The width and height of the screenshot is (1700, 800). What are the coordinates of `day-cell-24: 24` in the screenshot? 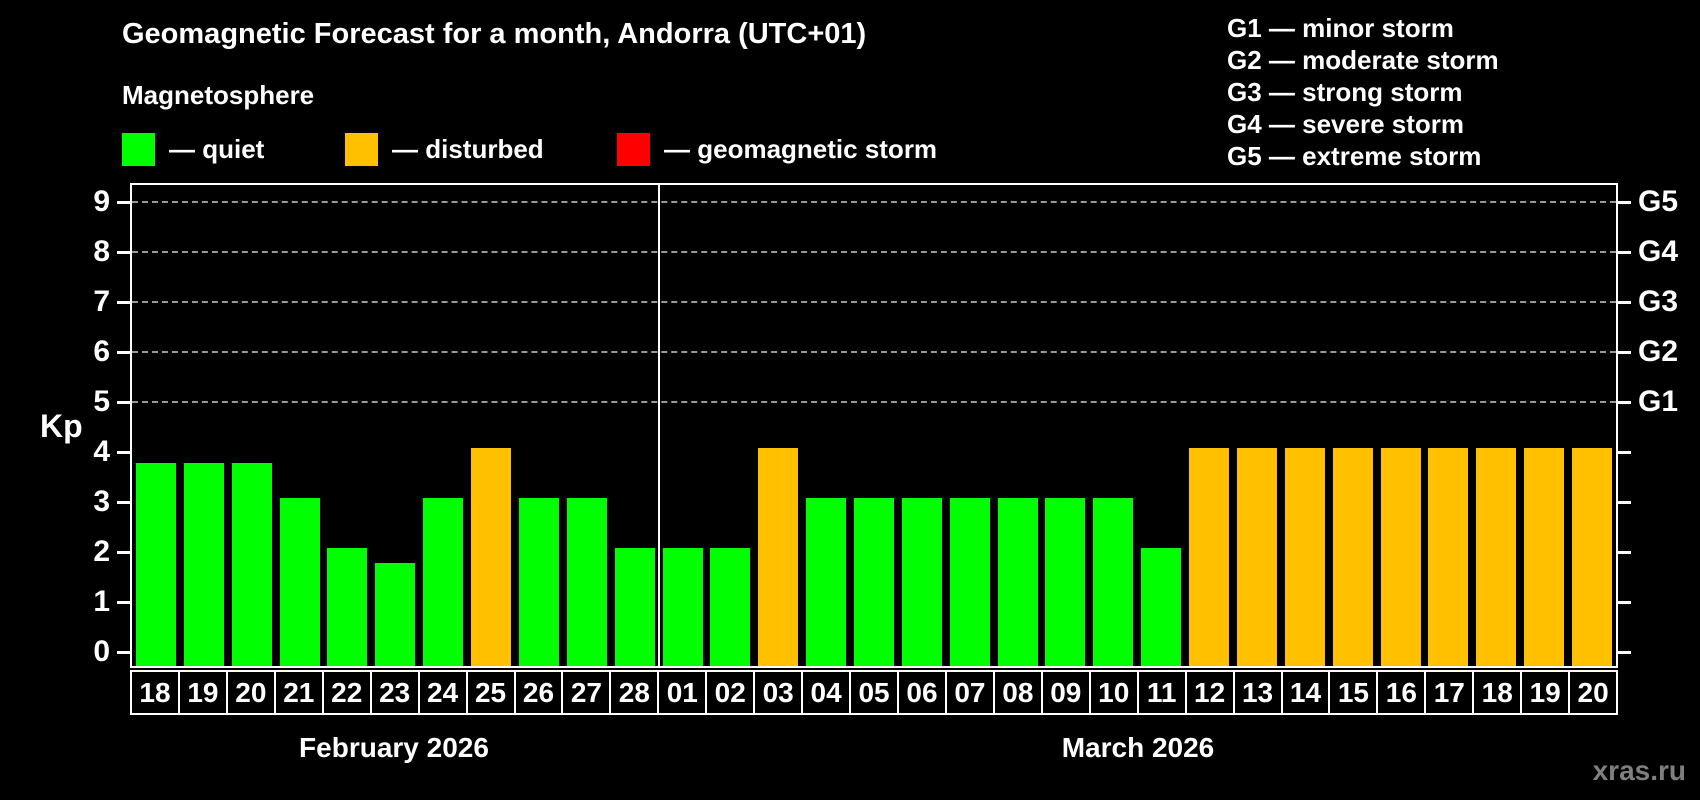 It's located at (444, 692).